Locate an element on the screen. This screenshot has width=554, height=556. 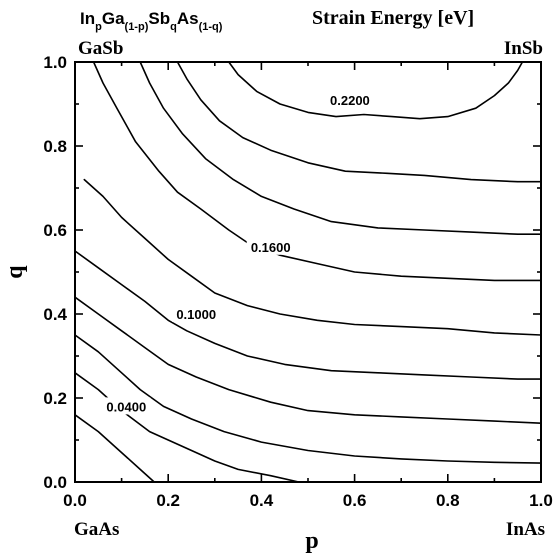
y-tick-label: 1.0 is located at coordinates (55, 62).